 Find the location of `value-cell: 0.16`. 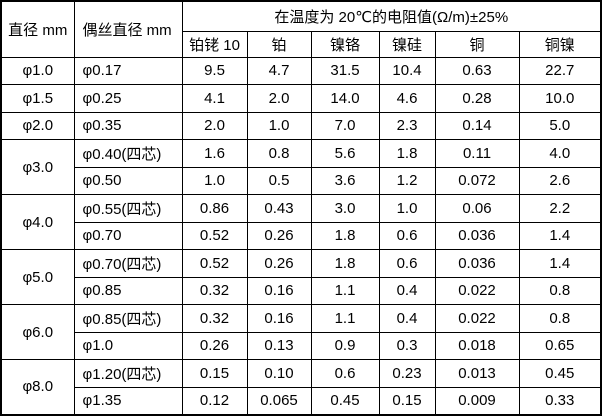

value-cell: 0.16 is located at coordinates (279, 290).